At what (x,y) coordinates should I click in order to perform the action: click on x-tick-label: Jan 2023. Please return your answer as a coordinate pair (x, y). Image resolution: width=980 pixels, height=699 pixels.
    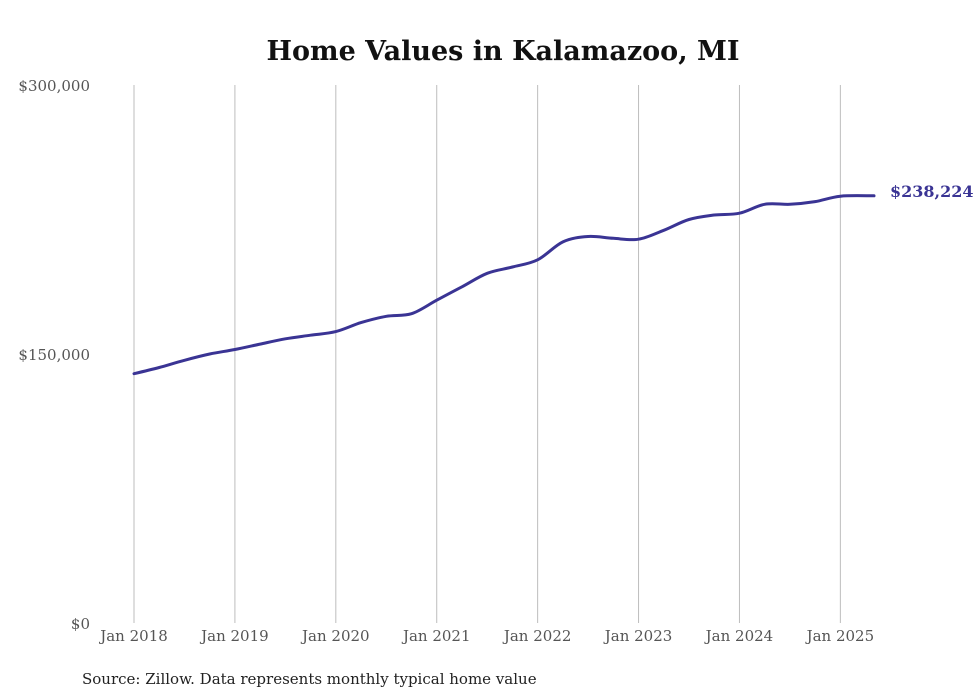
    Looking at the image, I should click on (638, 636).